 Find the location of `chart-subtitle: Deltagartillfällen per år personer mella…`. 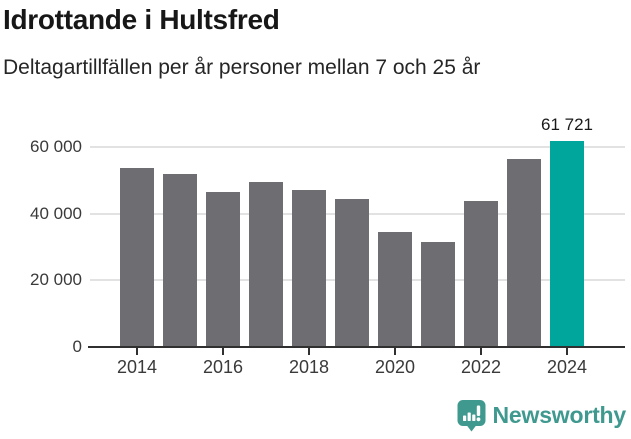

chart-subtitle: Deltagartillfällen per år personer mella… is located at coordinates (242, 67).